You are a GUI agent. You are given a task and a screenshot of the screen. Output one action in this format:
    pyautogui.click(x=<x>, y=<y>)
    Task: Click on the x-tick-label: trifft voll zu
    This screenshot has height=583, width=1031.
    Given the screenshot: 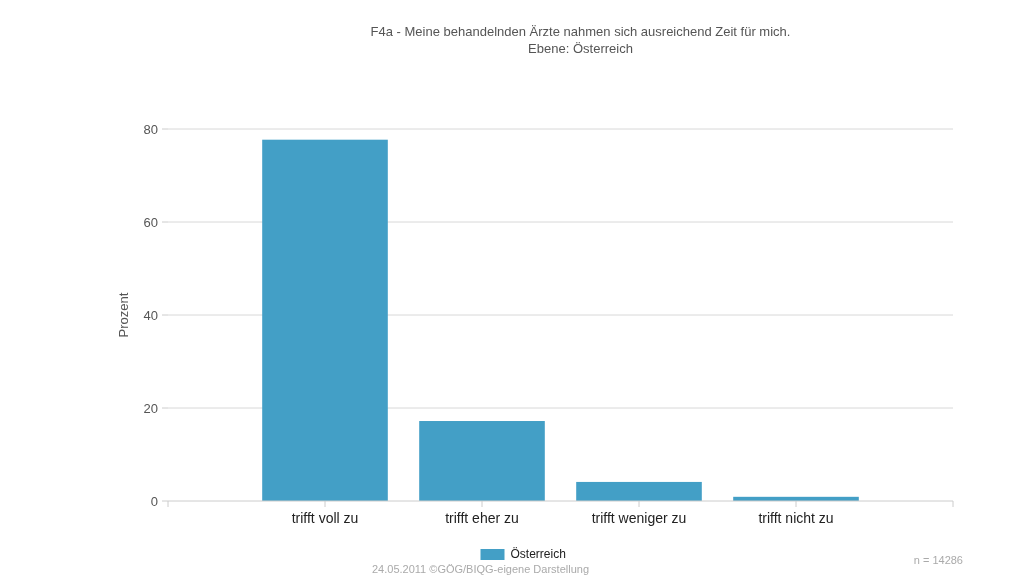 What is the action you would take?
    pyautogui.click(x=325, y=518)
    